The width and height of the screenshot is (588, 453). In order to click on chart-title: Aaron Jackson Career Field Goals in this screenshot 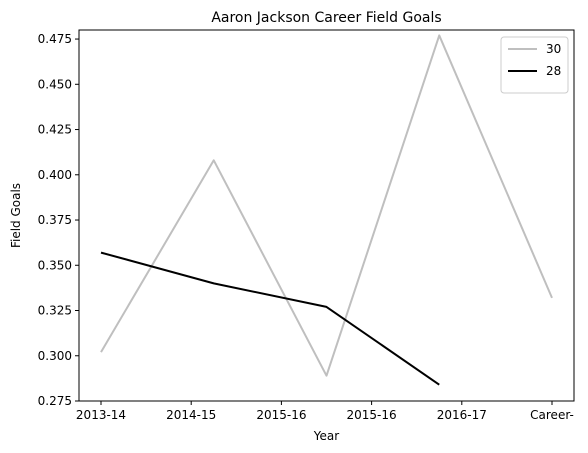, I will do `click(326, 18)`.